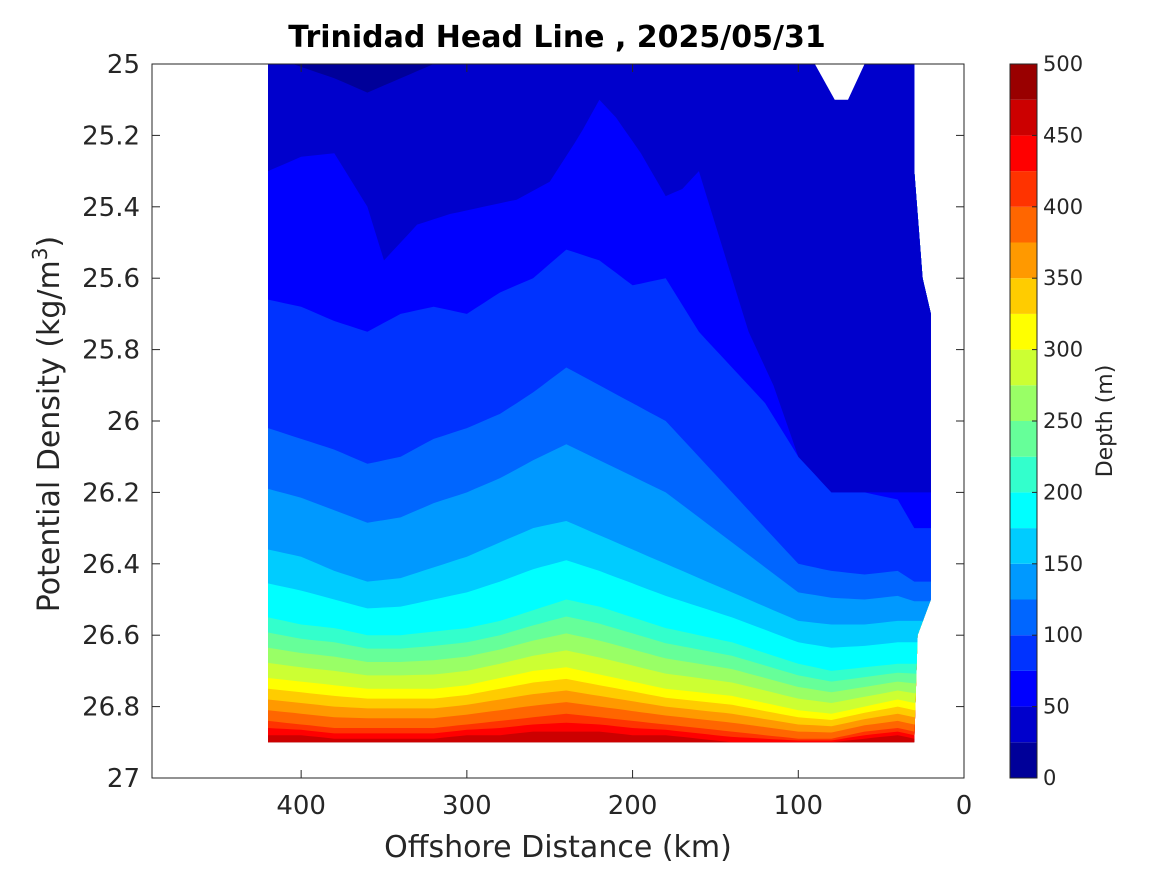  Describe the element at coordinates (1063, 564) in the screenshot. I see `colorbar-tick-label: 150` at that location.